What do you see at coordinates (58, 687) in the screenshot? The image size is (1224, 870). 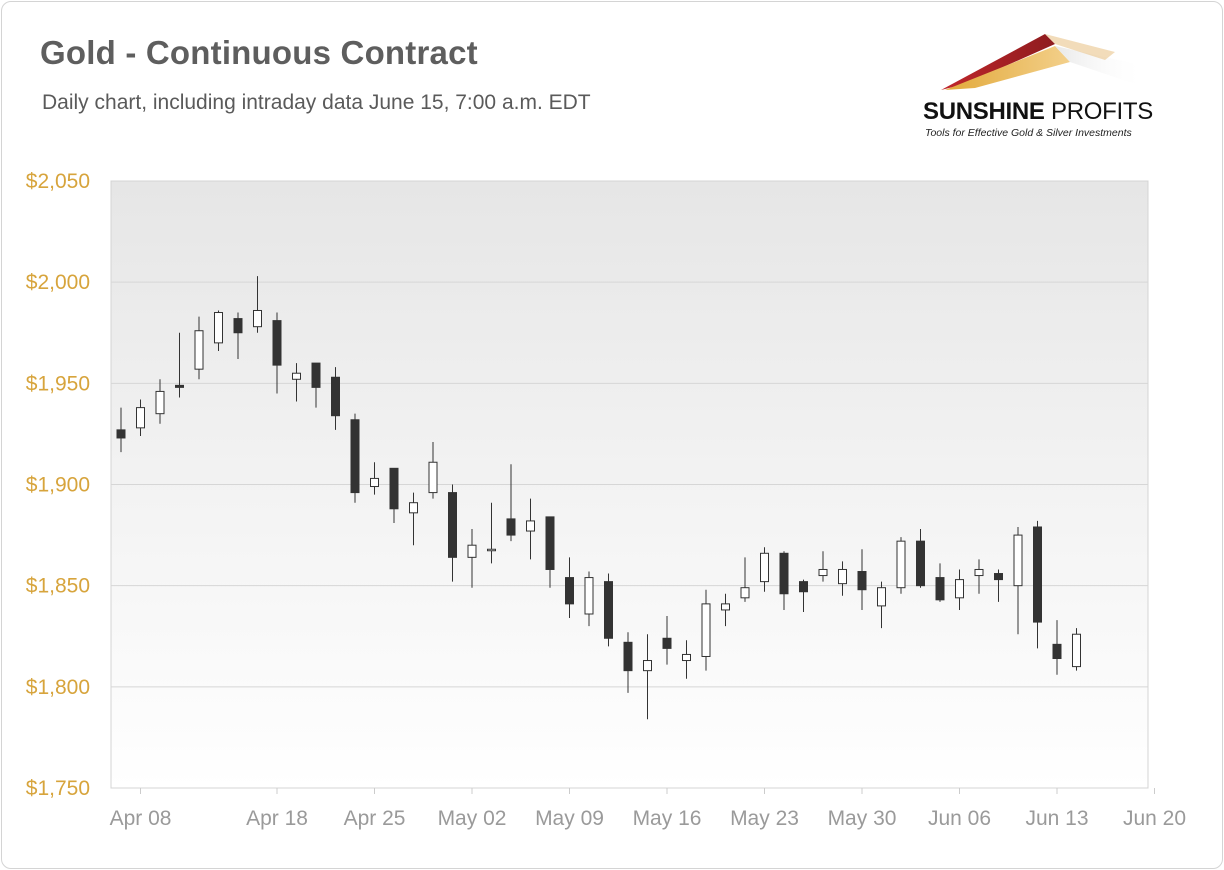 I see `y-tick-label: $1,800` at bounding box center [58, 687].